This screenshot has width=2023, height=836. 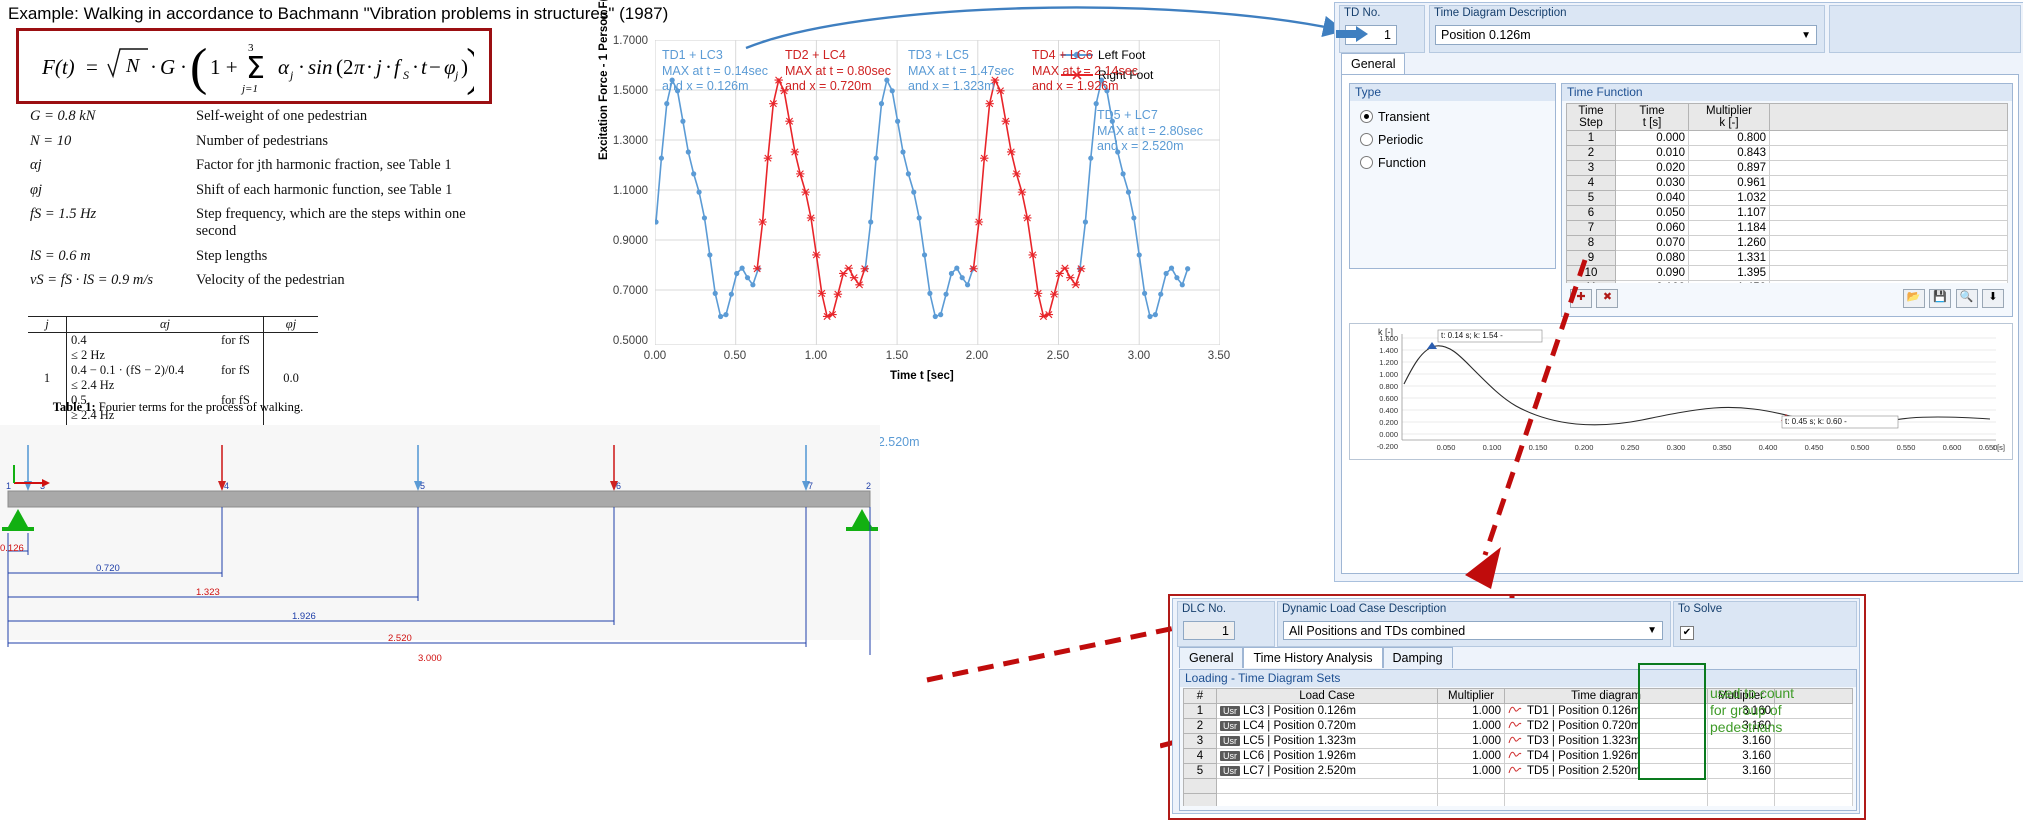 I want to click on cell-time: 0.090, so click(x=1652, y=273).